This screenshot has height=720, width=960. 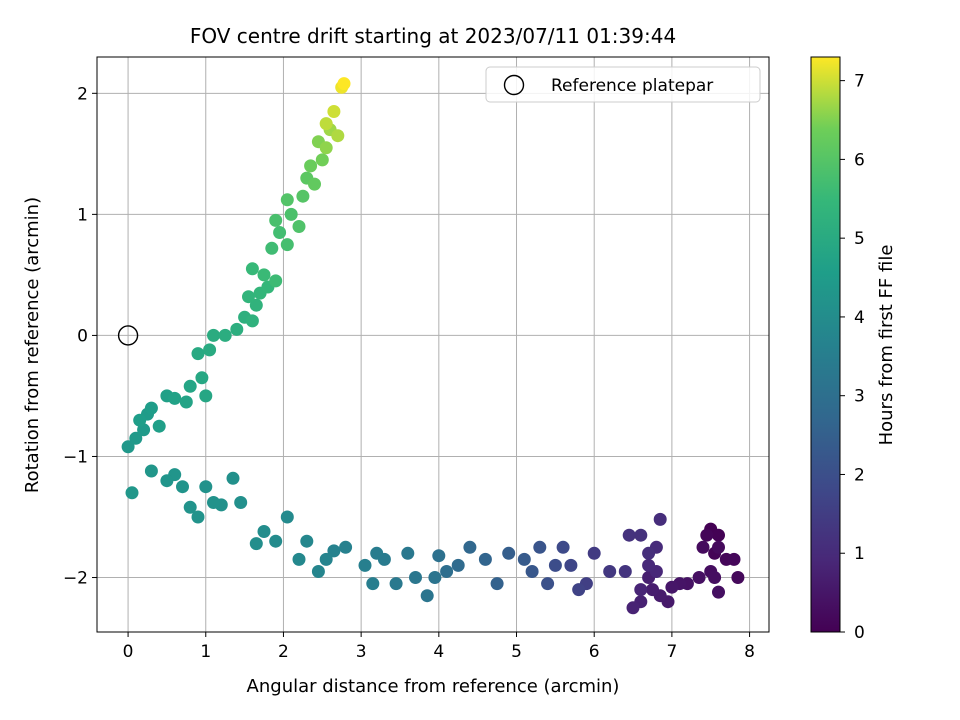 What do you see at coordinates (433, 686) in the screenshot?
I see `x-axis-label: Angular distance from reference (arcmin)` at bounding box center [433, 686].